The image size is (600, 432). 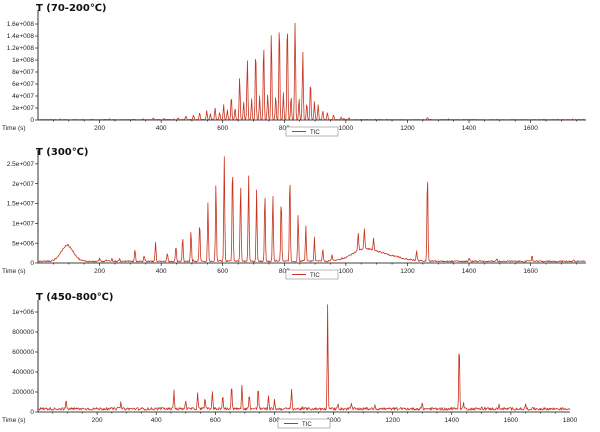 What do you see at coordinates (21, 36) in the screenshot?
I see `y-tick-label: 1.4e+008` at bounding box center [21, 36].